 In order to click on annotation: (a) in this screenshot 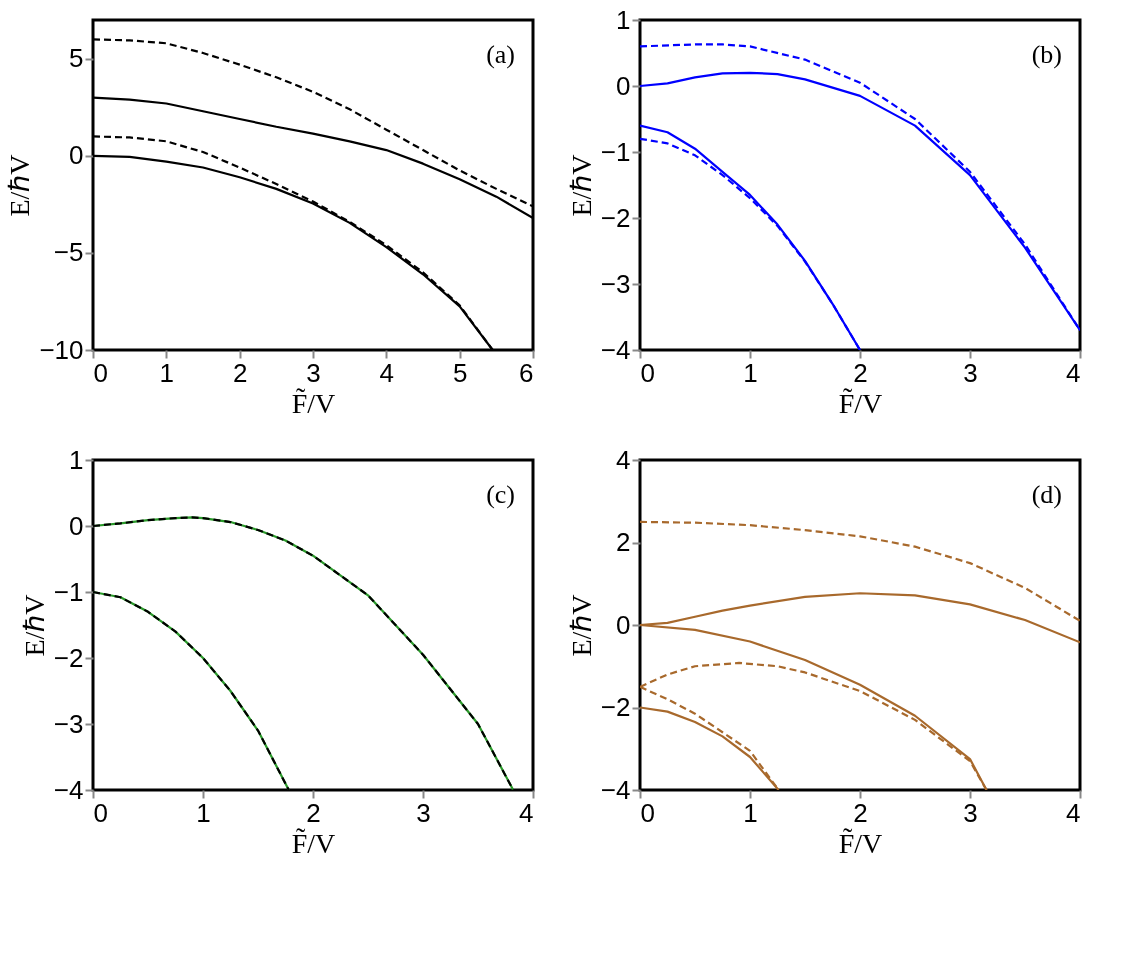, I will do `click(500, 54)`.